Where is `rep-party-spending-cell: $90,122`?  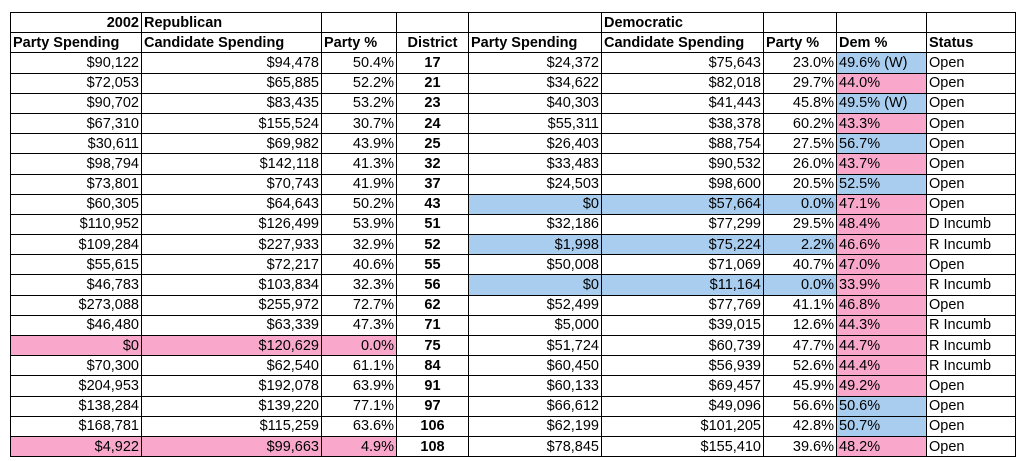
rep-party-spending-cell: $90,122 is located at coordinates (76, 63).